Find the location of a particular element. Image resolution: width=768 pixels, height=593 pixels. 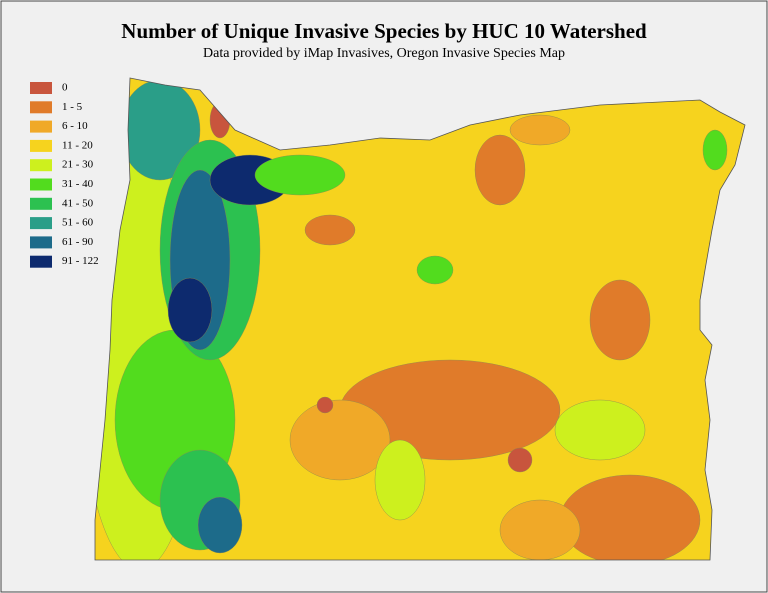

legend-label: 11 - 20 is located at coordinates (77, 145).